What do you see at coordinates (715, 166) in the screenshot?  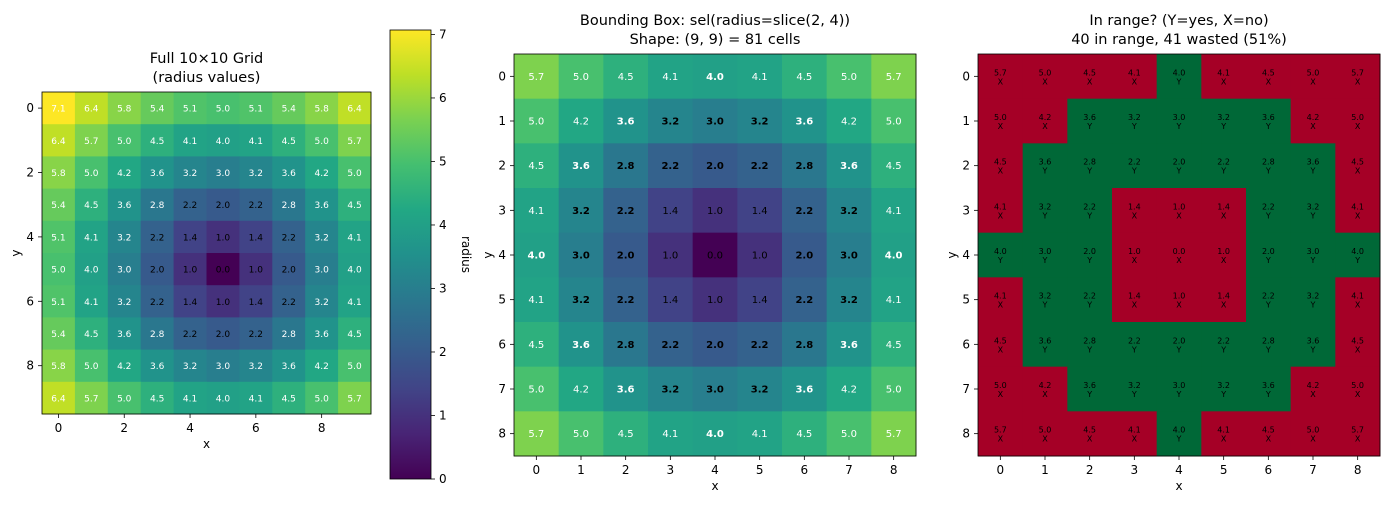 I see `cell-value-label: 2.0` at bounding box center [715, 166].